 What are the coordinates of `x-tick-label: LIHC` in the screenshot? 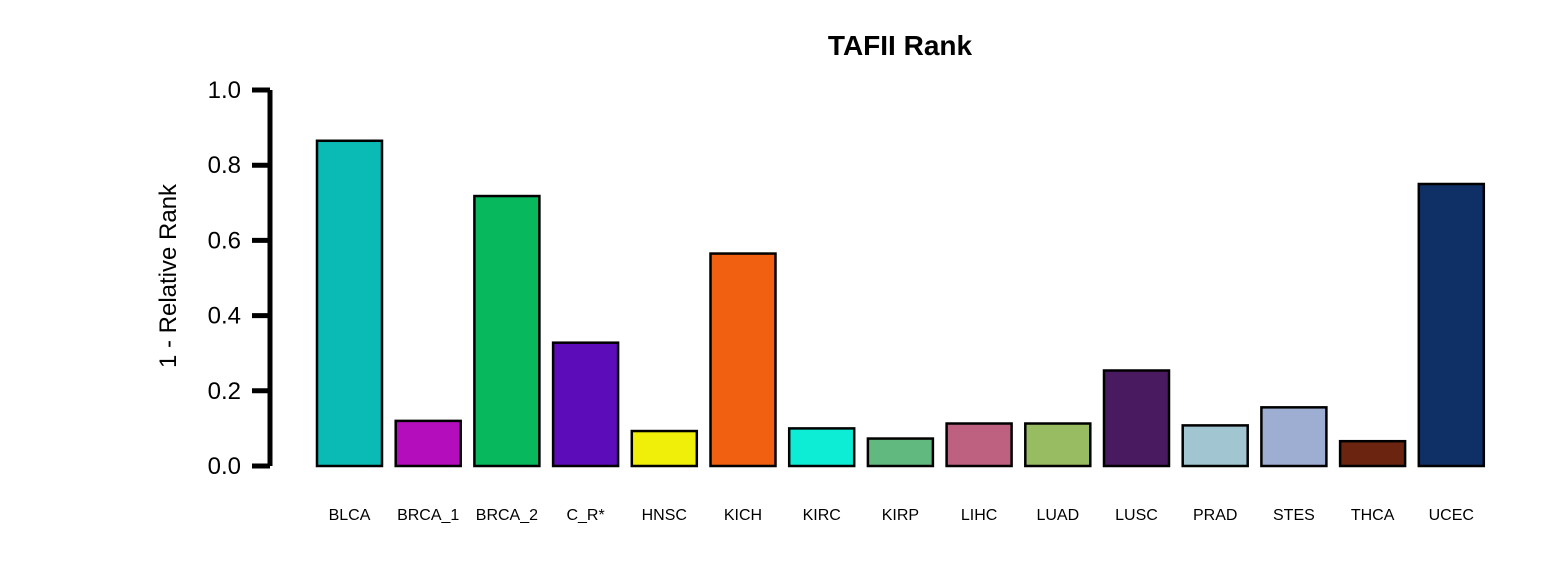 It's located at (979, 515).